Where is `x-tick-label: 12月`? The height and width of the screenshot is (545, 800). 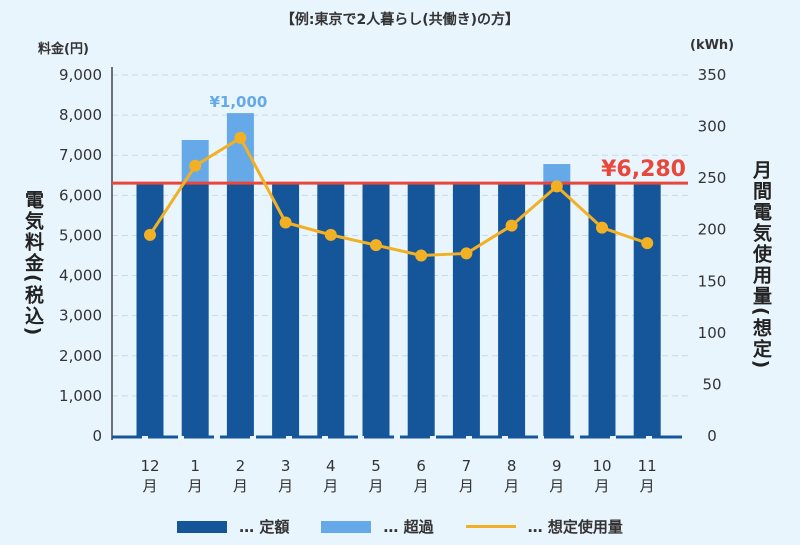 x-tick-label: 12月 is located at coordinates (150, 476).